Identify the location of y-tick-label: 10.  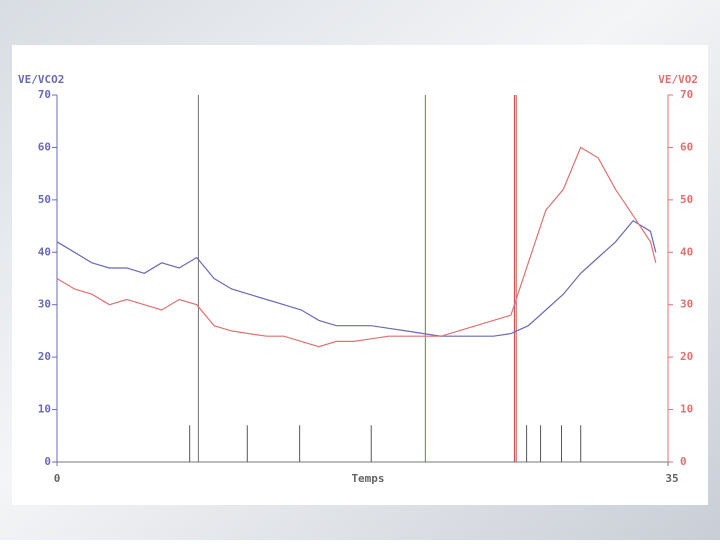
(44, 409).